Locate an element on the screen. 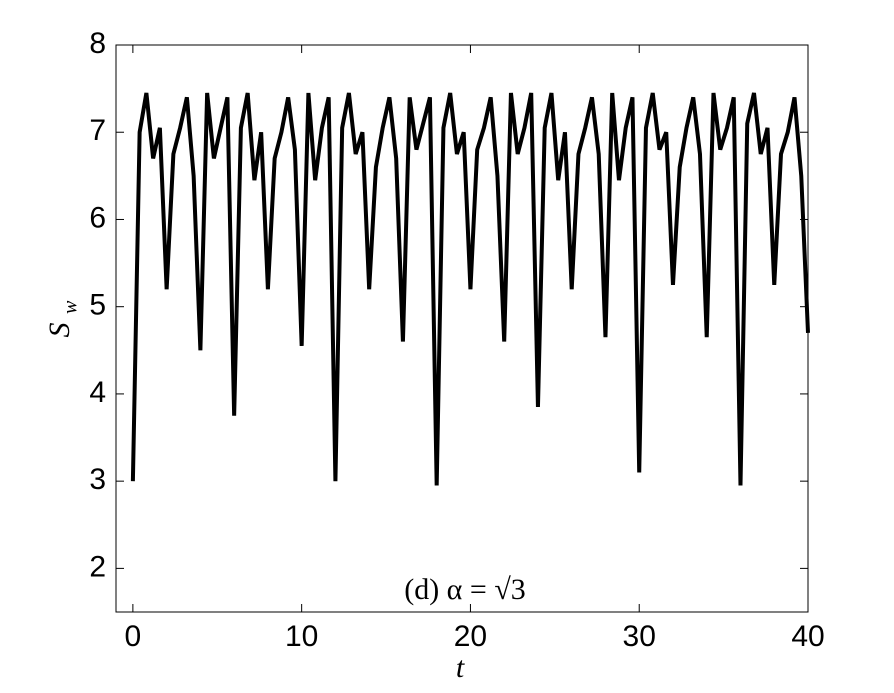 The height and width of the screenshot is (693, 894). x-tick-label: 20 is located at coordinates (470, 636).